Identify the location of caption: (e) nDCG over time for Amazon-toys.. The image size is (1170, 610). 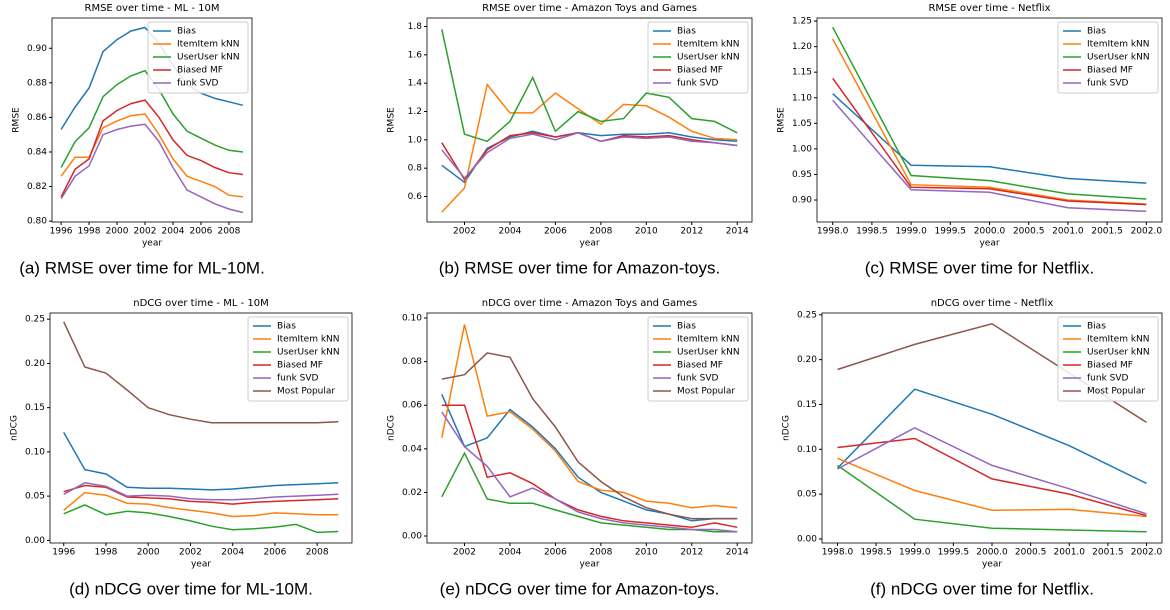
(580, 588).